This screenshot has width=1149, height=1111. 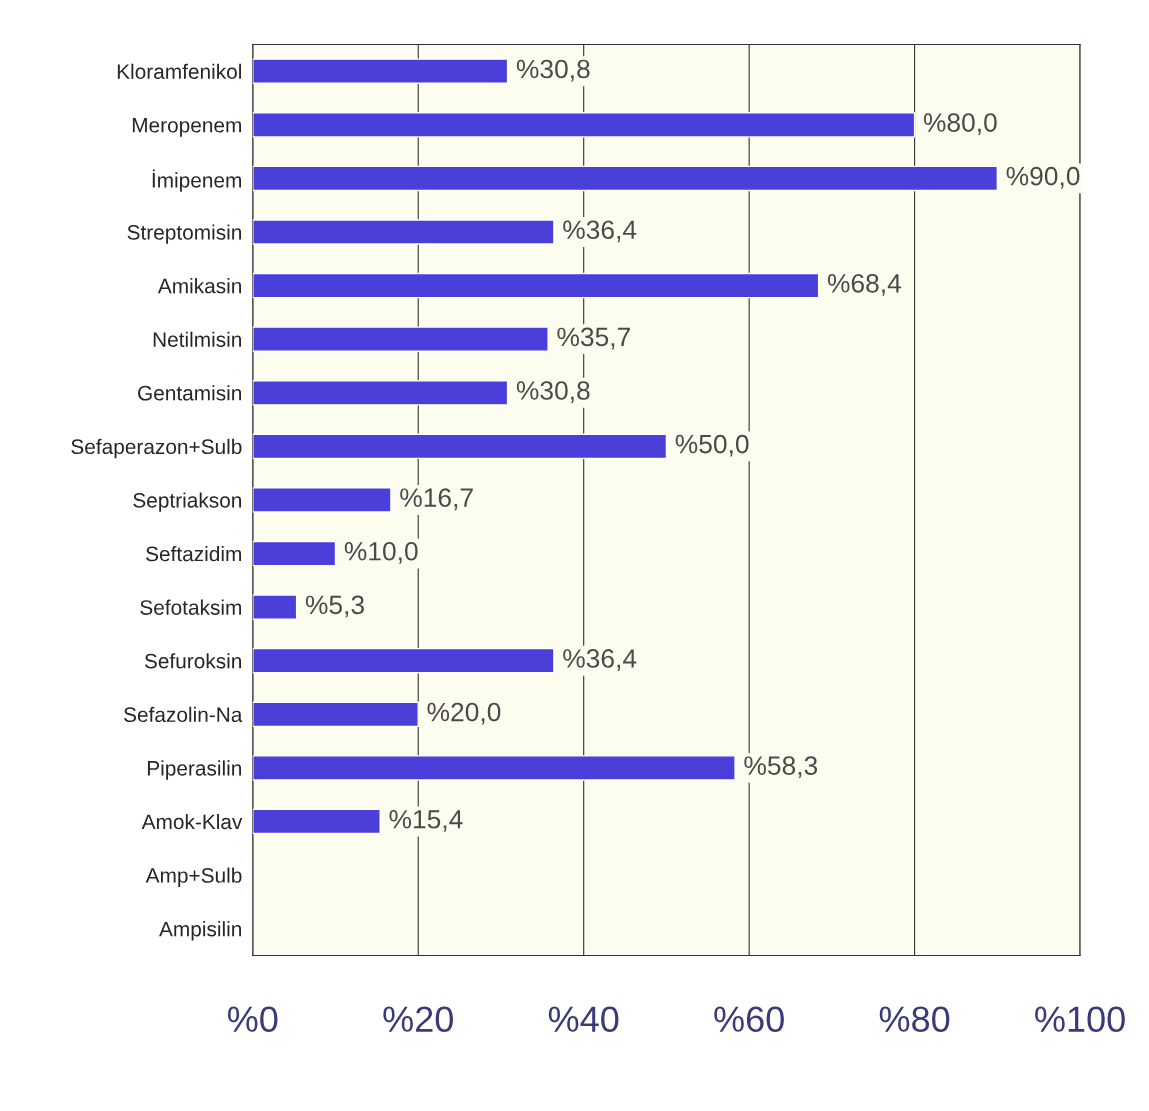 I want to click on y-tick-label: Sefuroksin, so click(x=193, y=661).